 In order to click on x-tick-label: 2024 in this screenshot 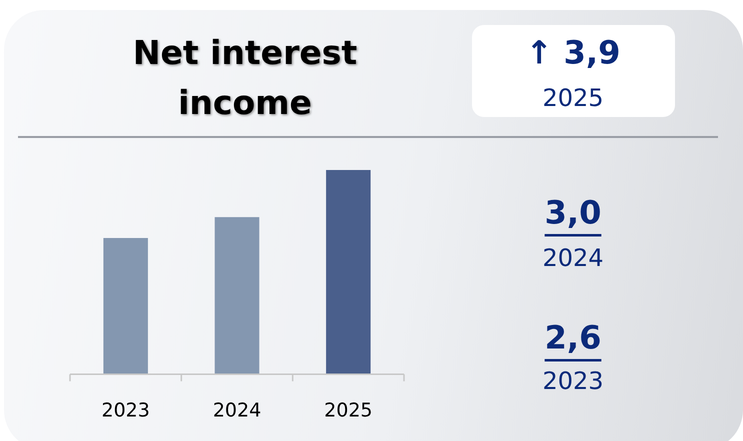, I will do `click(237, 411)`.